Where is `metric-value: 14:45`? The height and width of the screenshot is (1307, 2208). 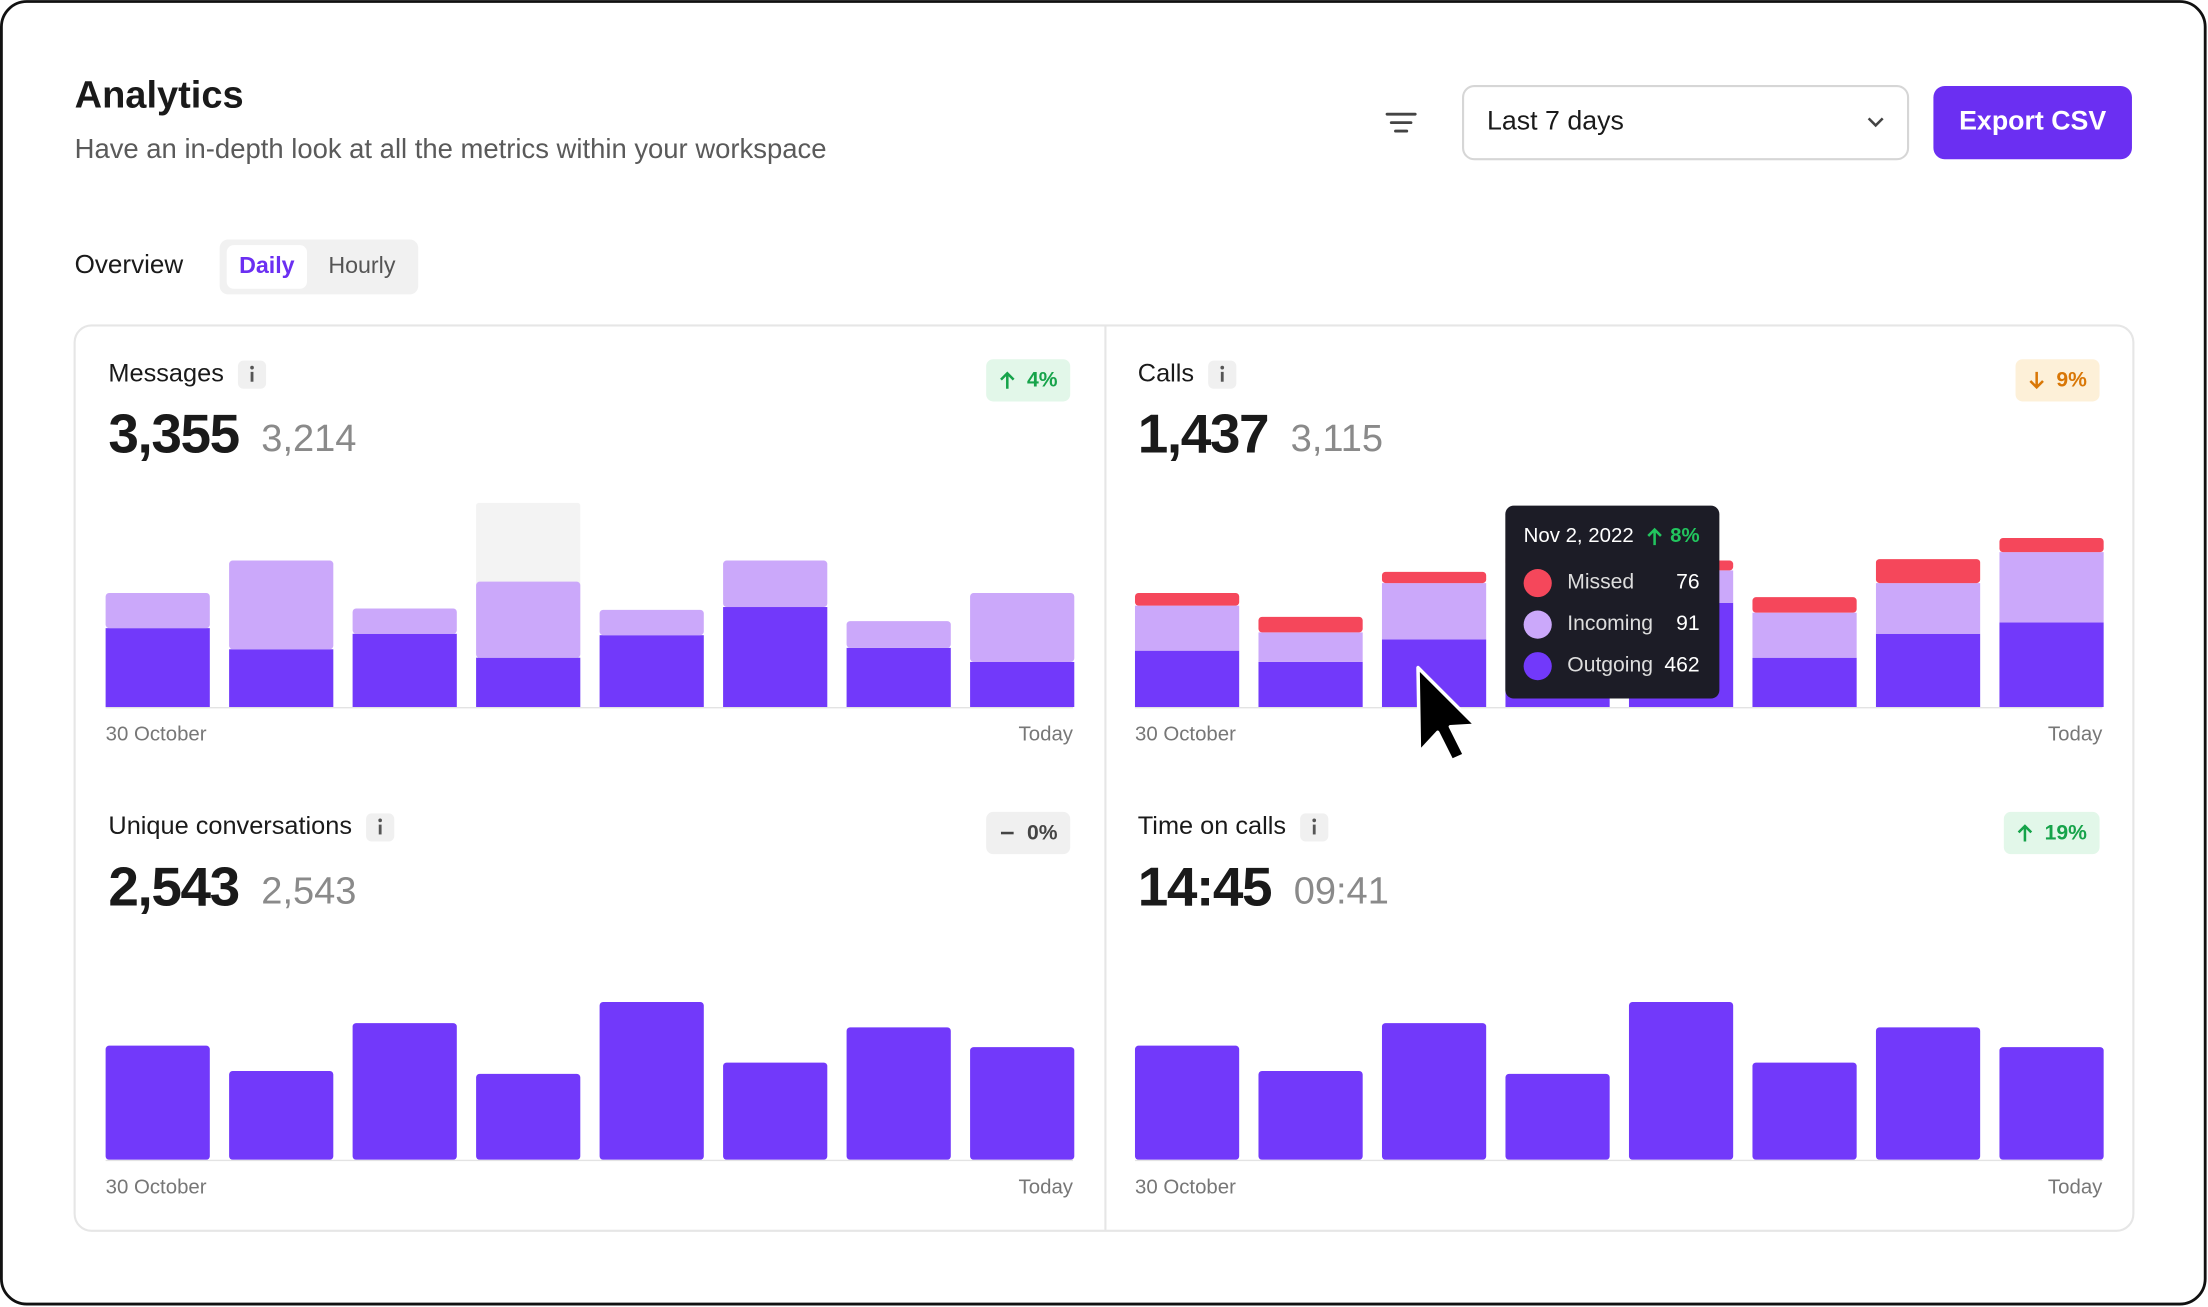
metric-value: 14:45 is located at coordinates (1205, 886).